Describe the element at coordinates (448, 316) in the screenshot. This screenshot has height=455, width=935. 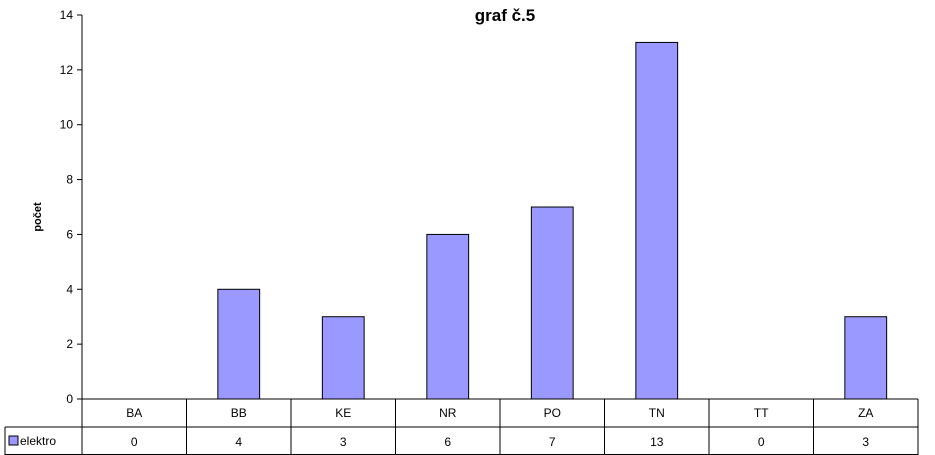
I see `bar-nr` at that location.